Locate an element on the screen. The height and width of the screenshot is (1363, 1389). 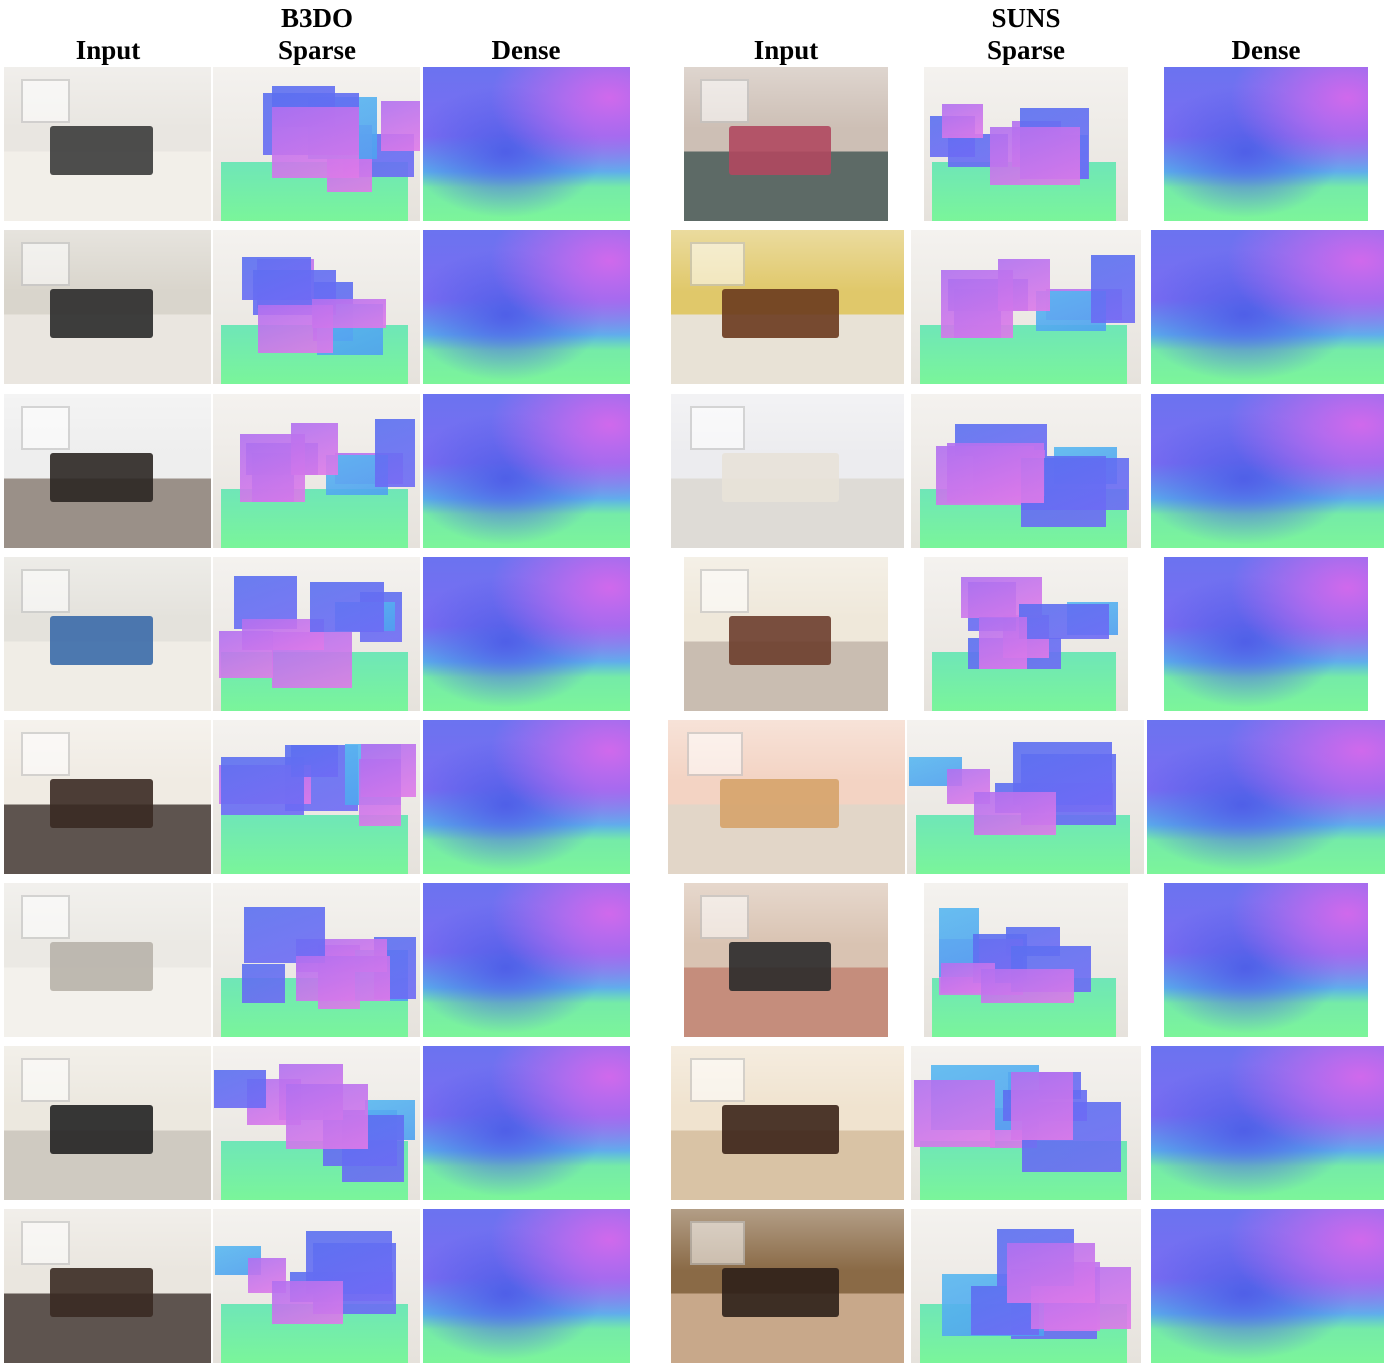
col-head-b3do-dense: Dense is located at coordinates (526, 50).